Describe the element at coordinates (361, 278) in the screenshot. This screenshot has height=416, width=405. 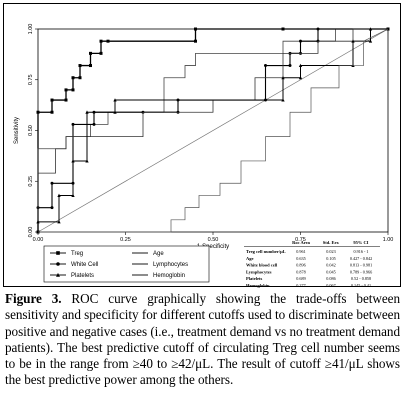
I see `auc-table-cell: 0.52 - 0.858` at that location.